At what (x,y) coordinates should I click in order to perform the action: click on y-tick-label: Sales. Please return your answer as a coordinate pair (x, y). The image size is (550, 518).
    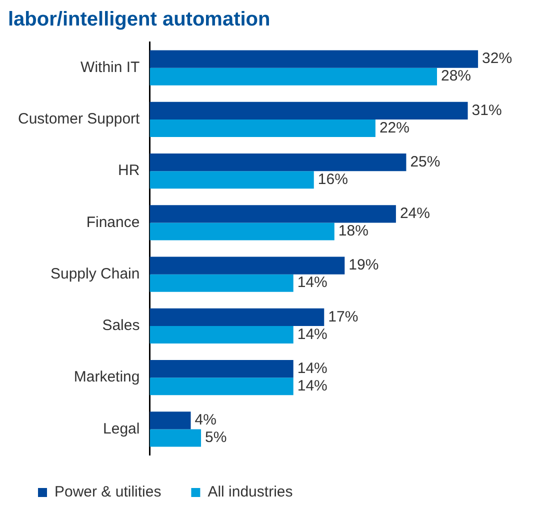
    Looking at the image, I should click on (121, 325).